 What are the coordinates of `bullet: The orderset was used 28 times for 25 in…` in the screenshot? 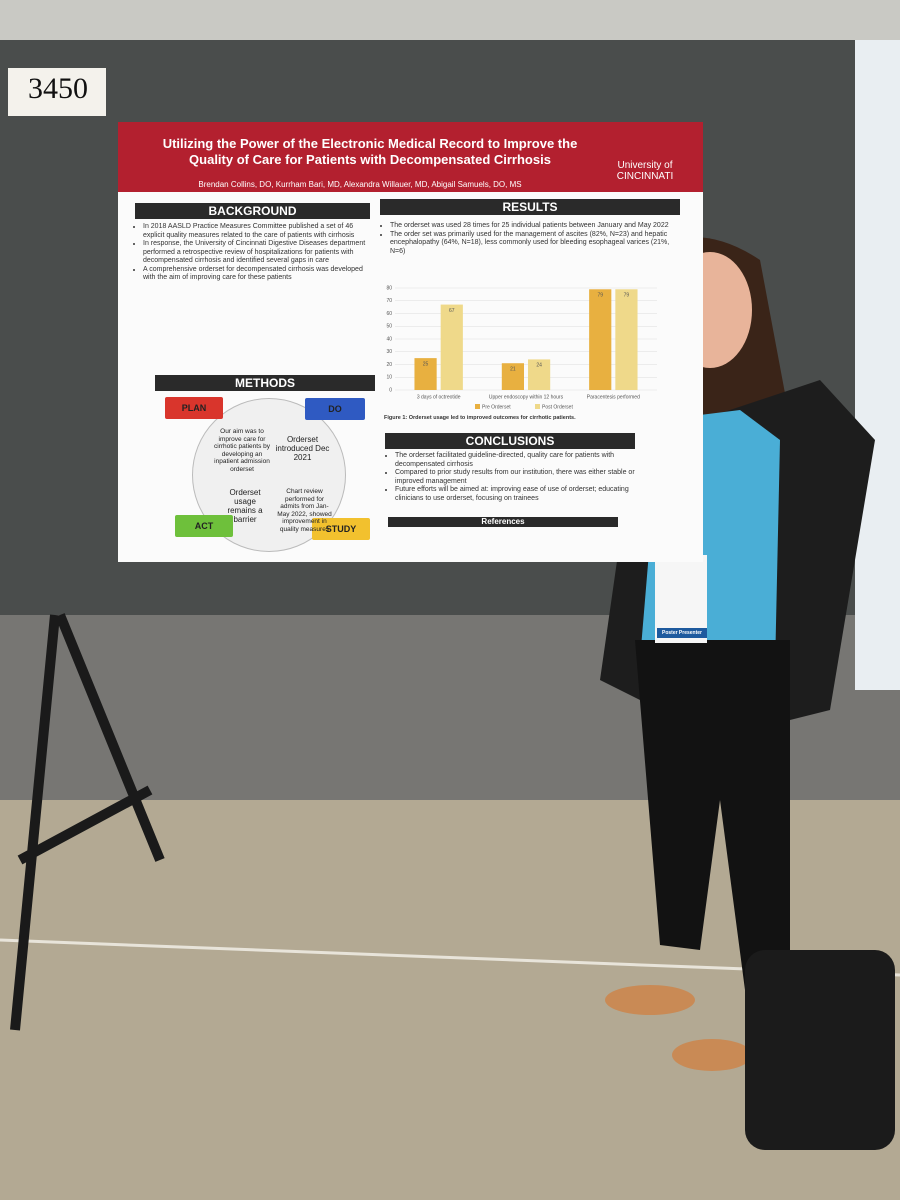 It's located at (536, 226).